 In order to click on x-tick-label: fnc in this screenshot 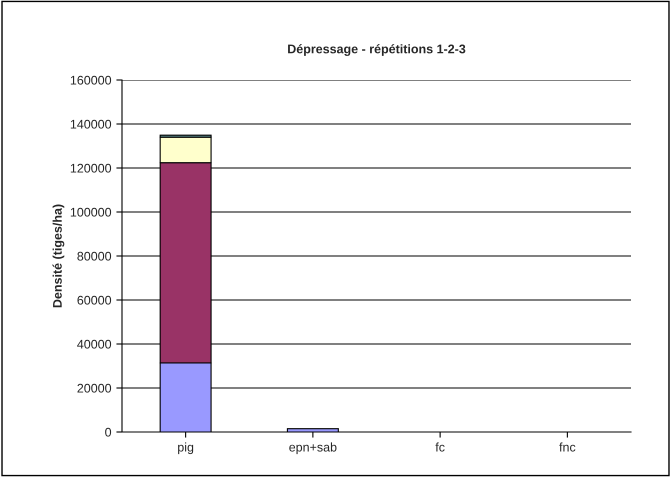, I will do `click(567, 447)`.